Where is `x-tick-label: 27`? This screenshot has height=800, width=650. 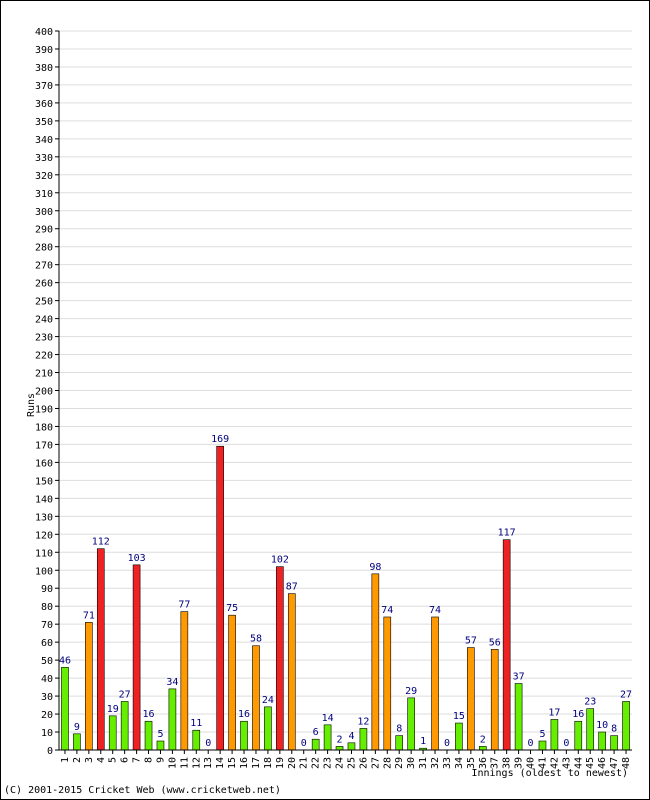 x-tick-label: 27 is located at coordinates (375, 763).